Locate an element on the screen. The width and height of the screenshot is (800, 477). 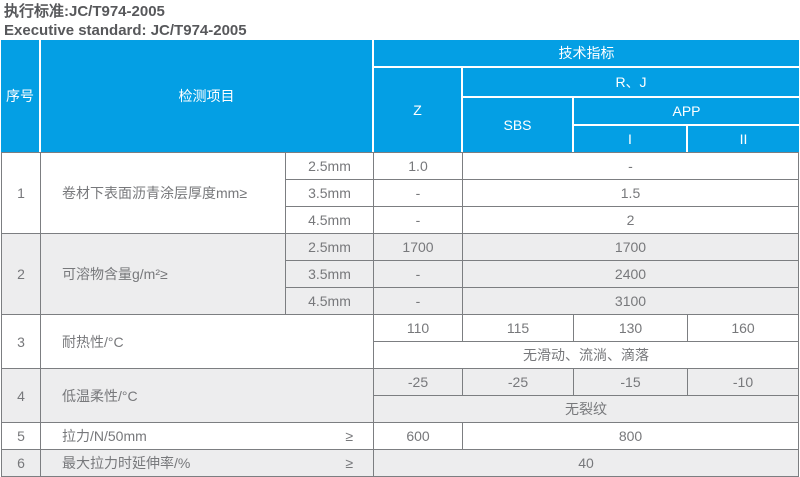
header-app-ii: II is located at coordinates (743, 139).